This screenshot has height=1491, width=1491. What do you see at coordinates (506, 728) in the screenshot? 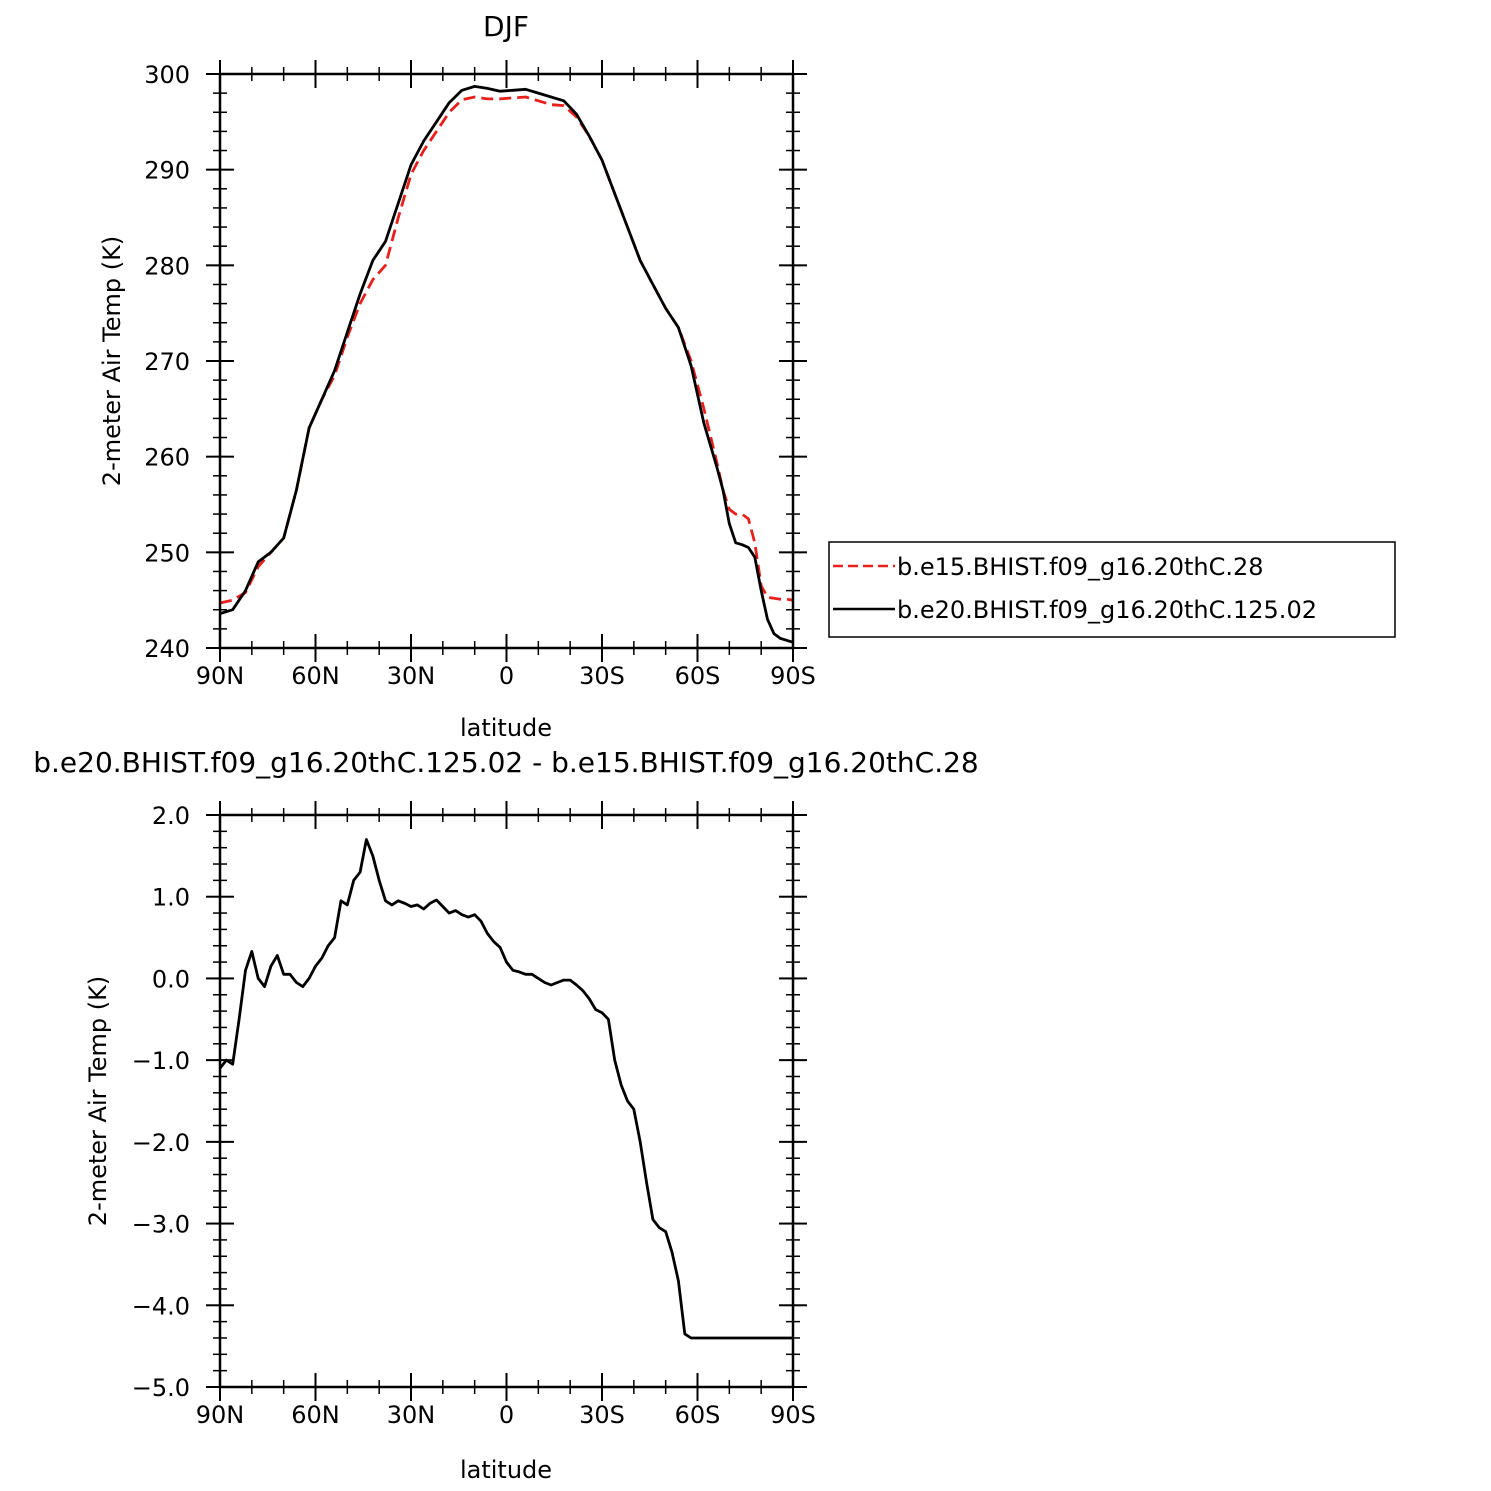
I see `x-axis-label: latitude` at bounding box center [506, 728].